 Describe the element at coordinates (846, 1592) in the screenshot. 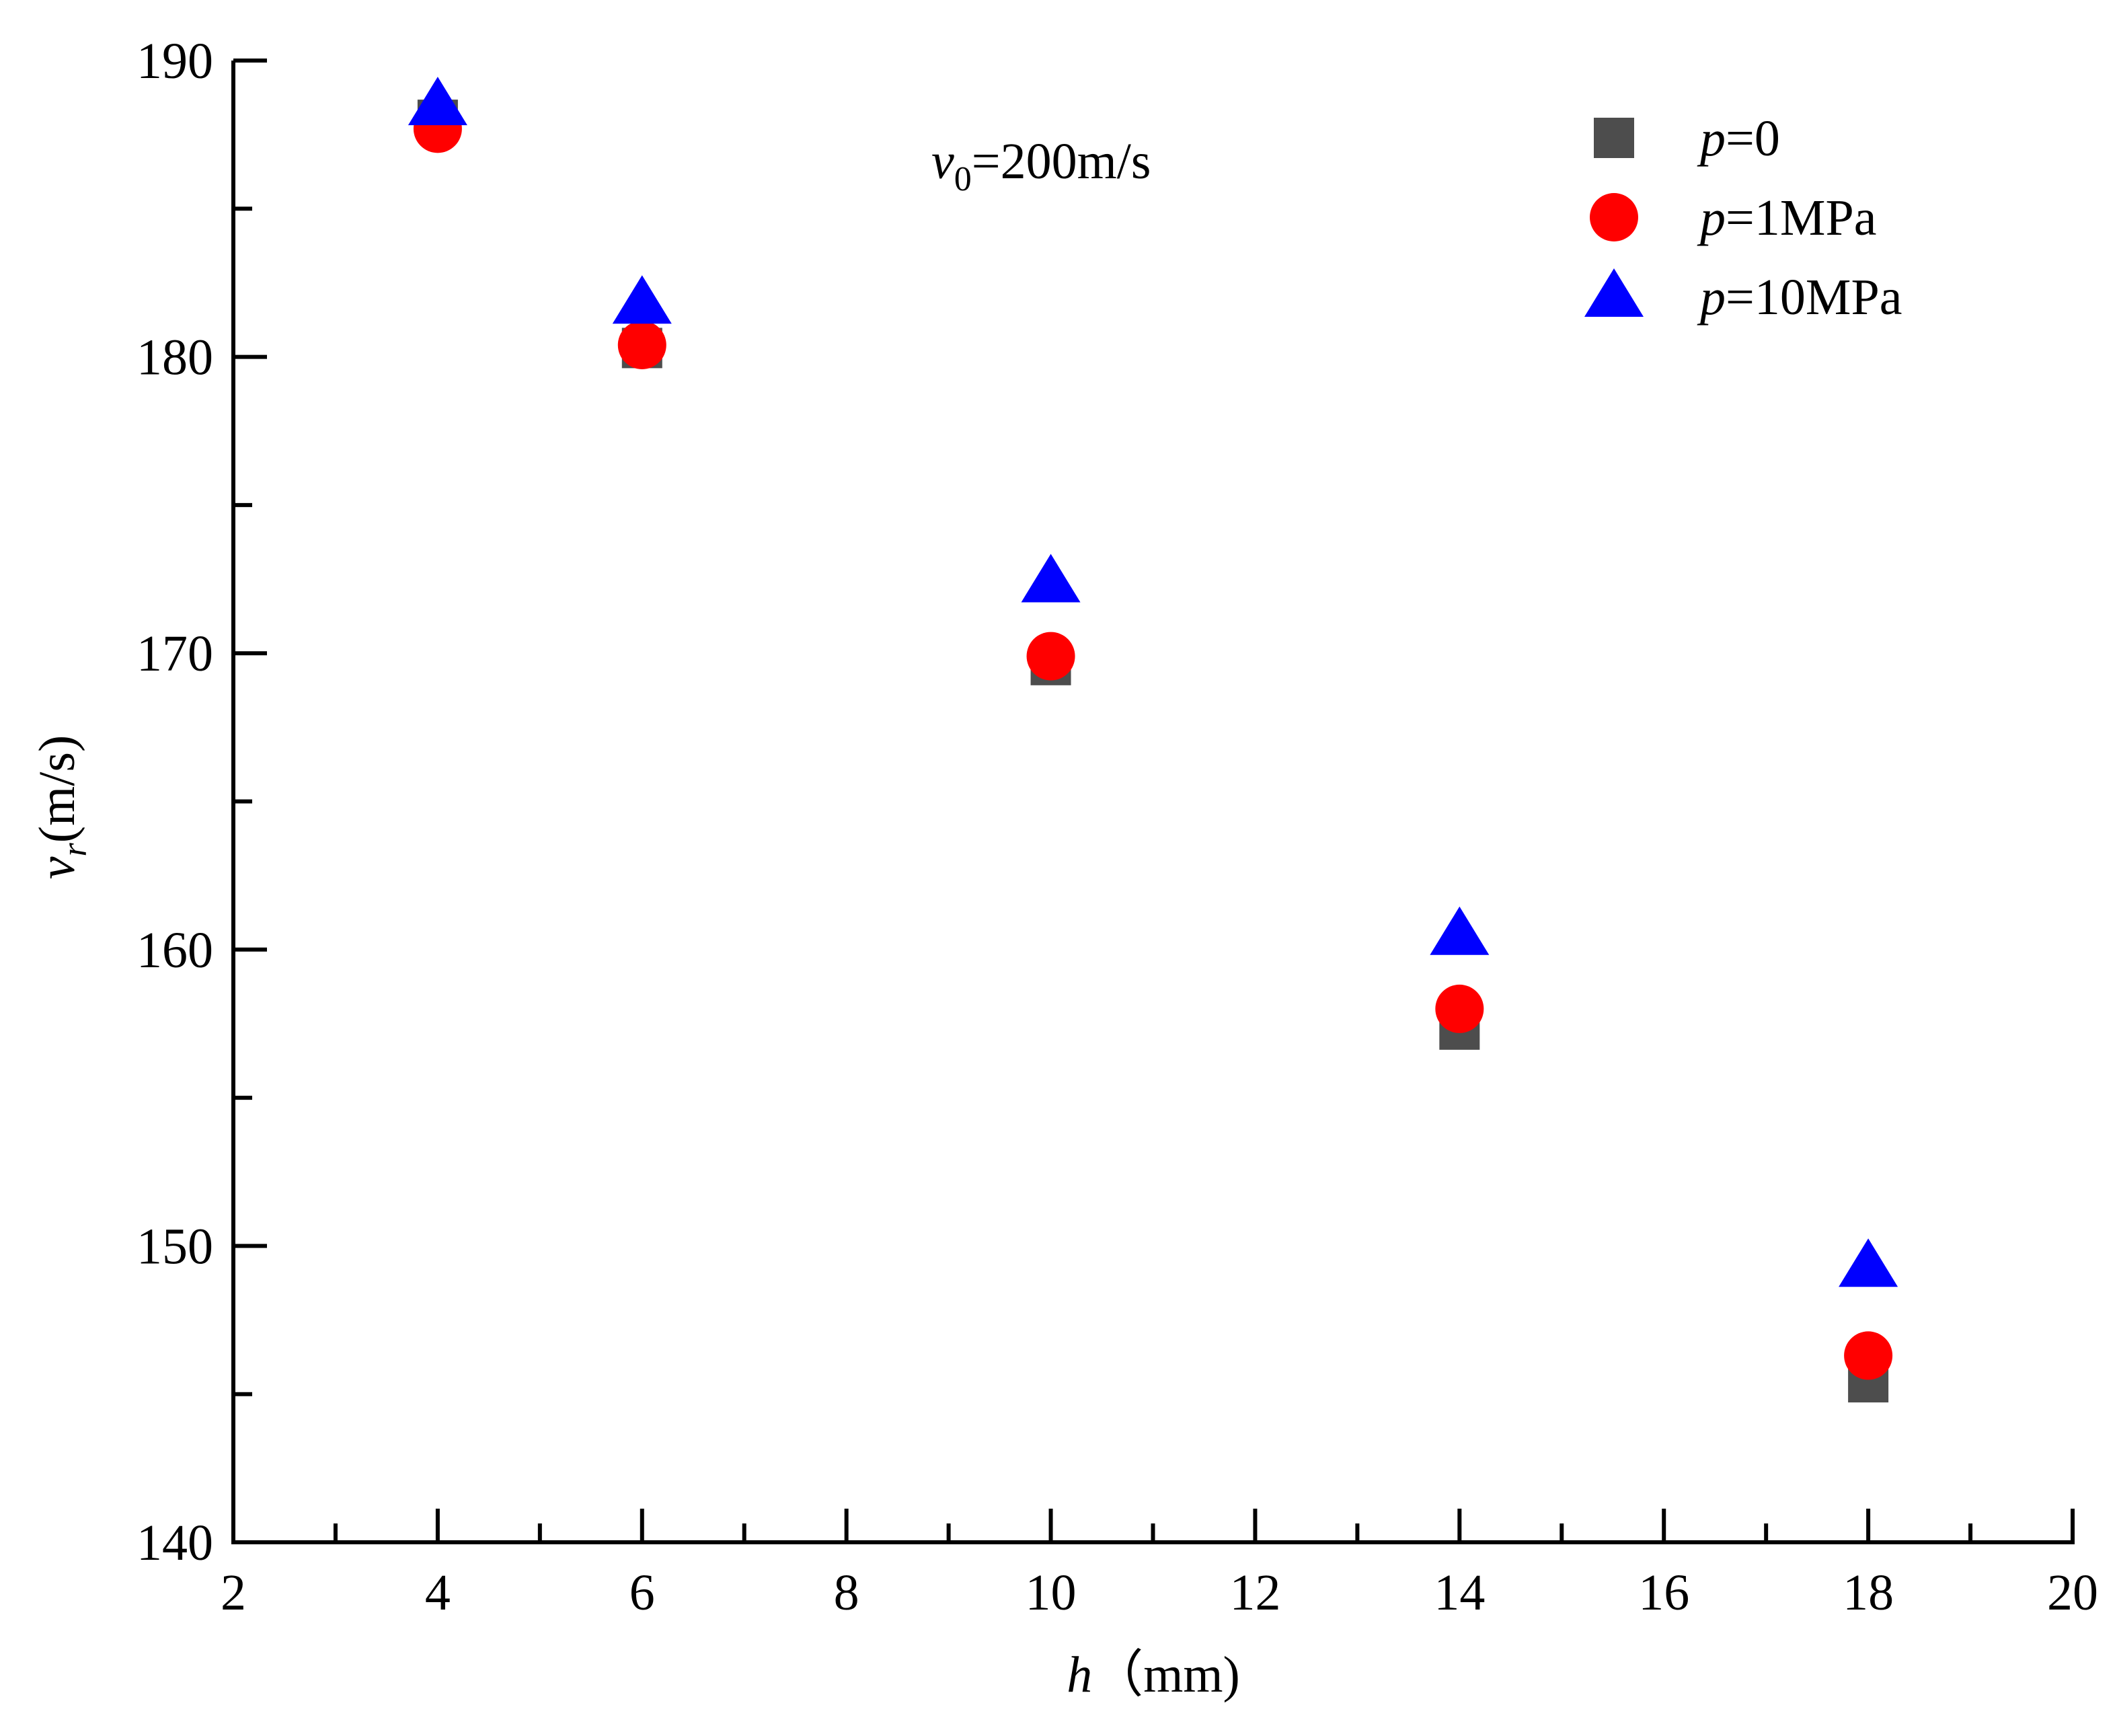

I see `x-tick-label: 8` at that location.